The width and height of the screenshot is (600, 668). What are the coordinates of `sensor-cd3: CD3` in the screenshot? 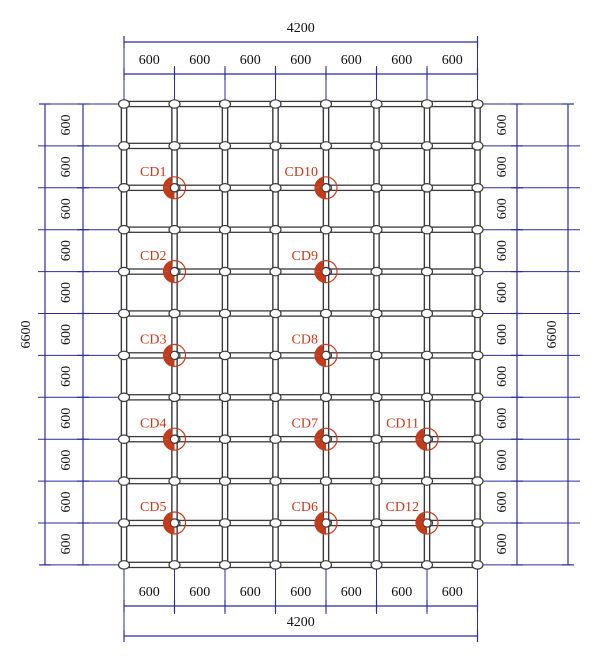 It's located at (163, 350).